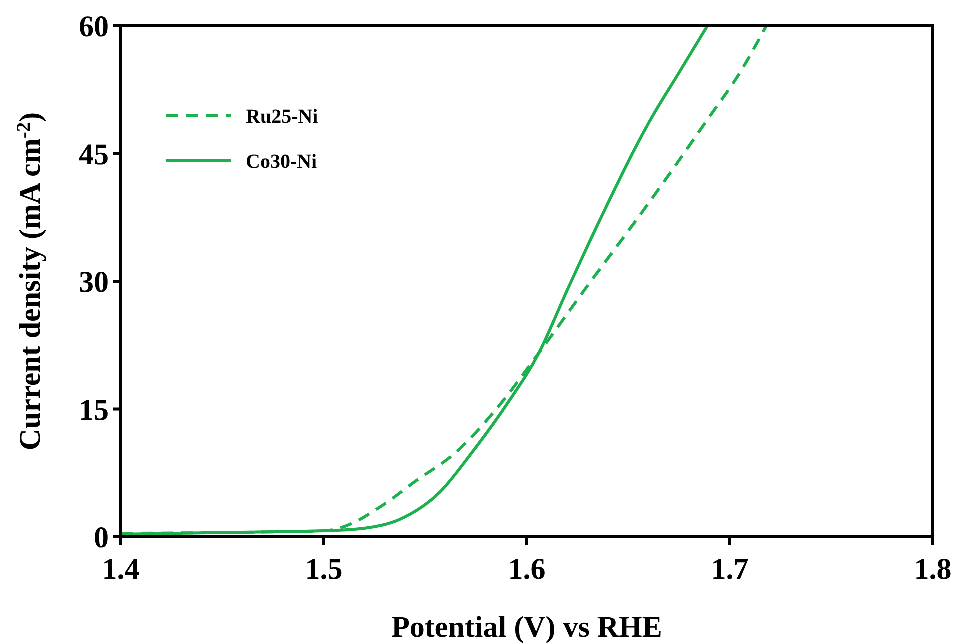 This screenshot has height=643, width=963. What do you see at coordinates (94, 155) in the screenshot?
I see `y-tick-label: 45` at bounding box center [94, 155].